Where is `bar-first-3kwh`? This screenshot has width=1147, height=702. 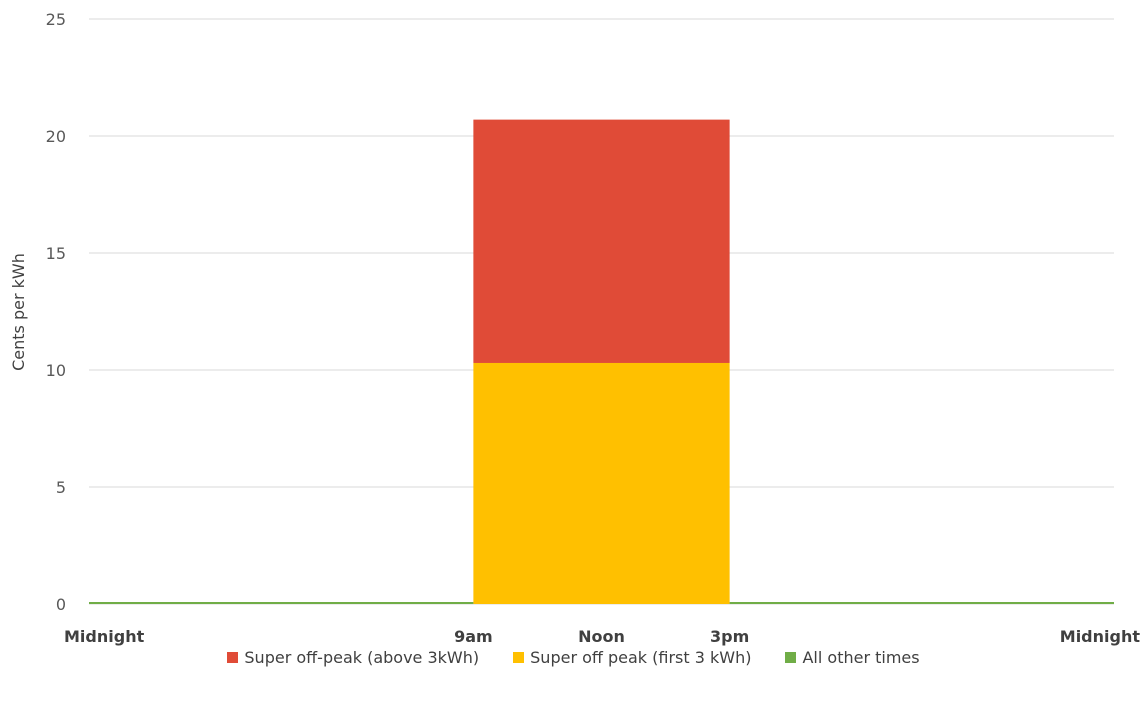
bar-first-3kwh is located at coordinates (601, 483).